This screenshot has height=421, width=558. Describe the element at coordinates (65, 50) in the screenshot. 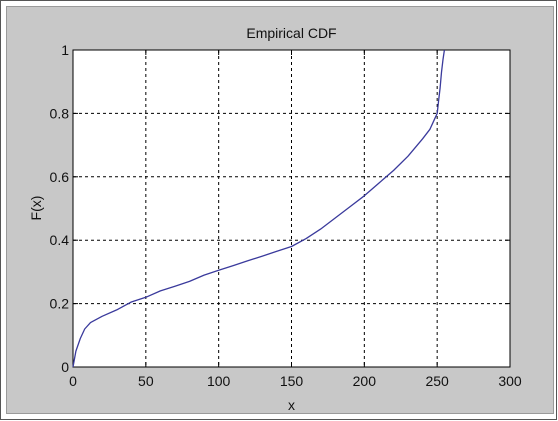

I see `y-tick-label: 1` at that location.